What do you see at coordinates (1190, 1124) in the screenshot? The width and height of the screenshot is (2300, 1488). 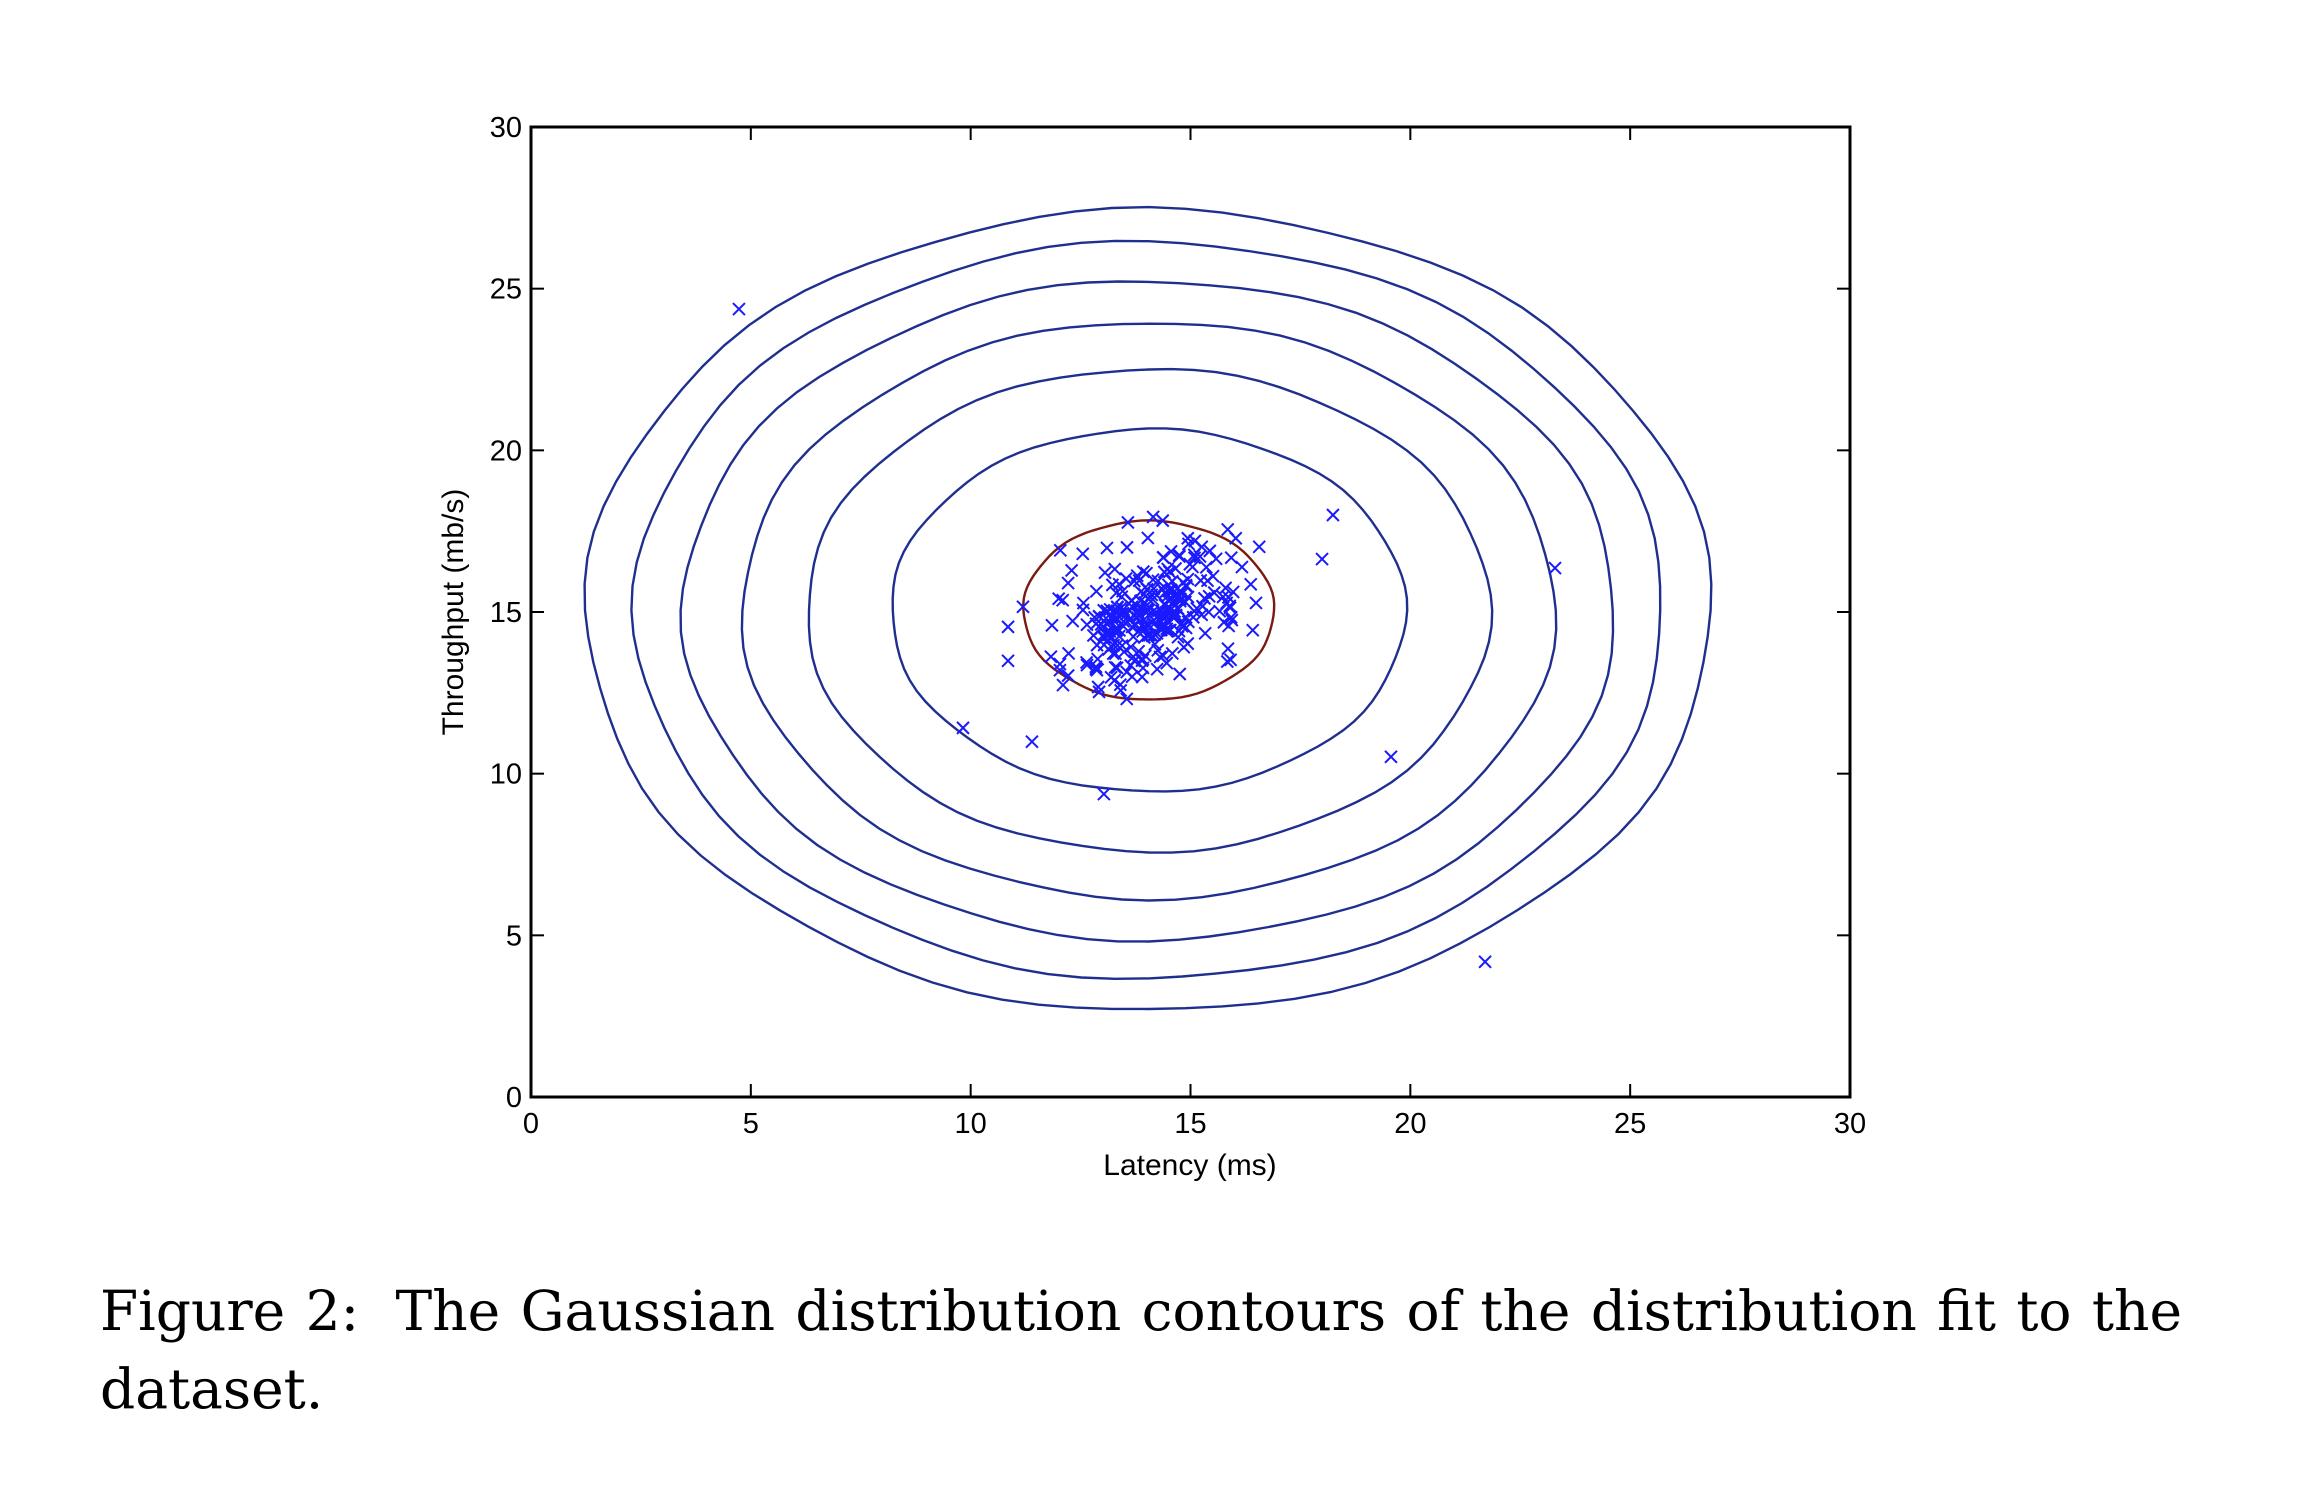 I see `x-tick-label: 15` at bounding box center [1190, 1124].